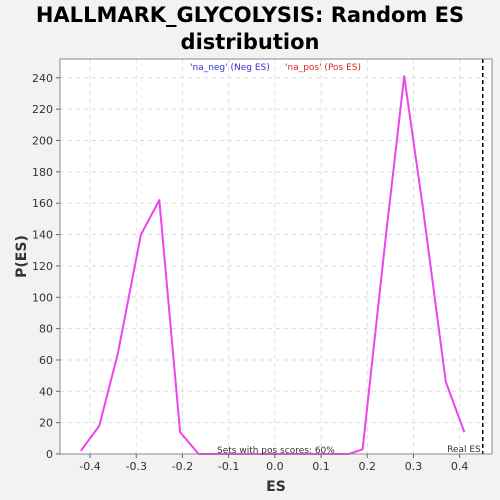  I want to click on x-tick-label: -0.4, so click(89, 466).